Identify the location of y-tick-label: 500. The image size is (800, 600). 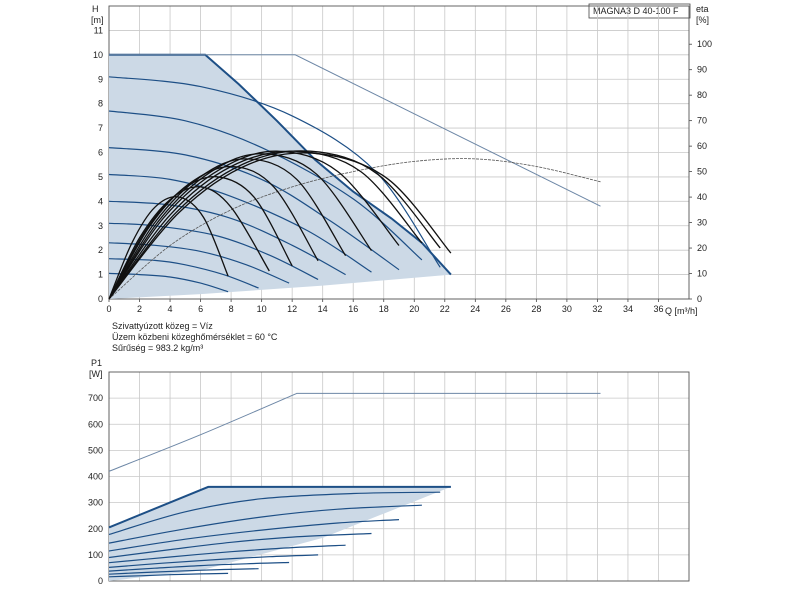
(95, 450).